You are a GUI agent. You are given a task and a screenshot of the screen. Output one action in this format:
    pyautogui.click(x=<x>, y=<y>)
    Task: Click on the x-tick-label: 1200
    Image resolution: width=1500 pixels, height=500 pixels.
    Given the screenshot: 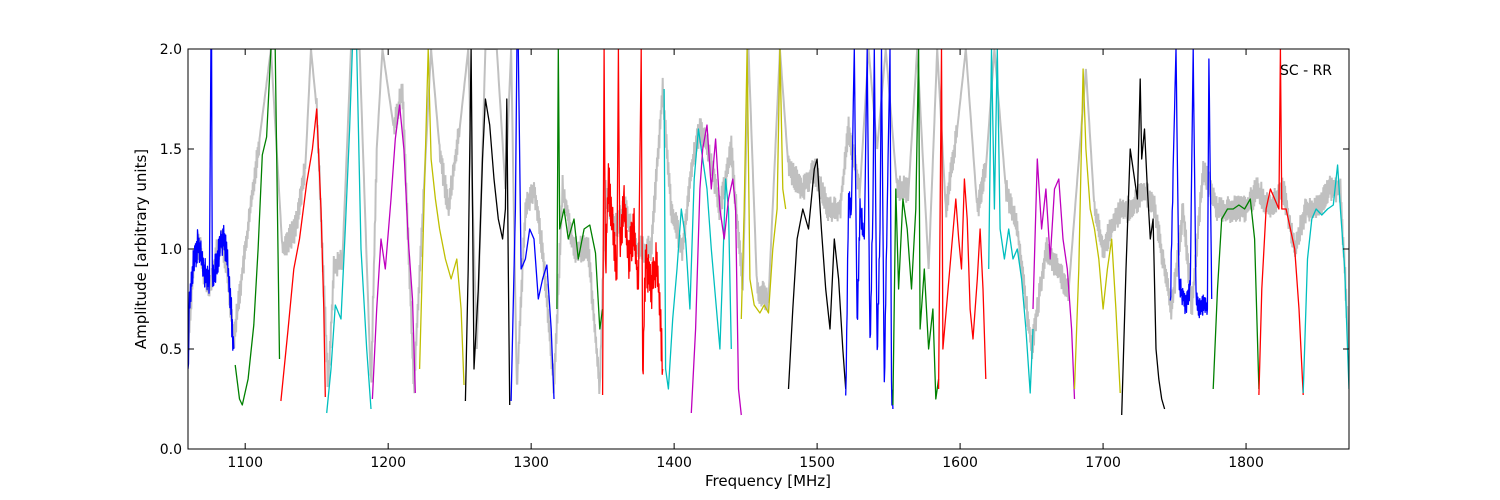 What is the action you would take?
    pyautogui.click(x=388, y=463)
    